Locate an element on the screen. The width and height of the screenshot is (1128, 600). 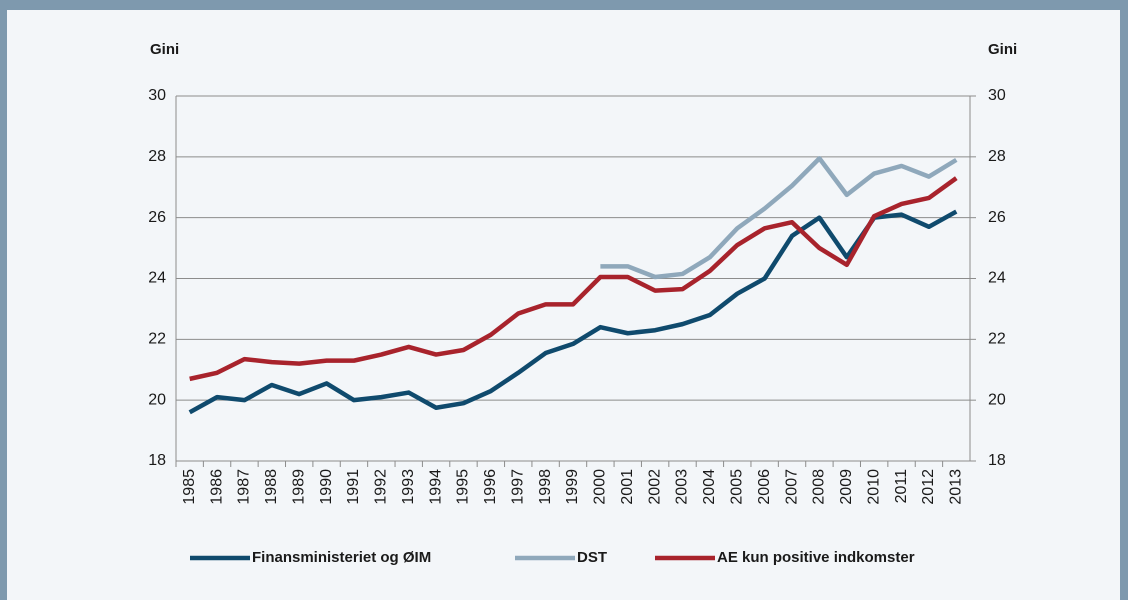
y-tick-label: 28 is located at coordinates (157, 156).